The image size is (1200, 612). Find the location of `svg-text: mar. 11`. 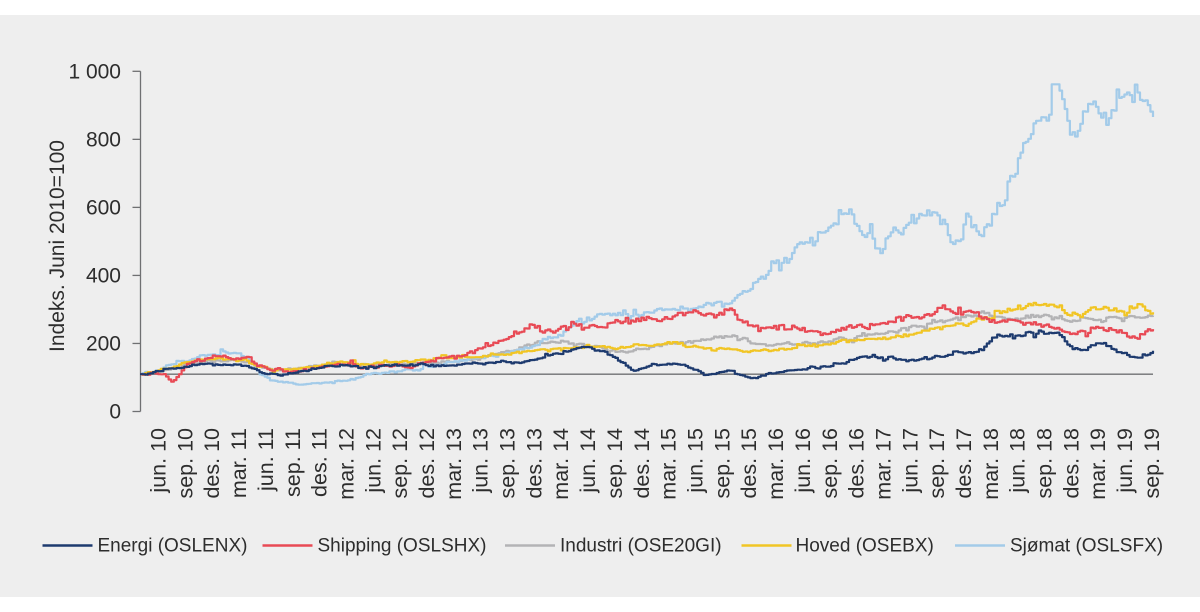

svg-text: mar. 11 is located at coordinates (239, 463).